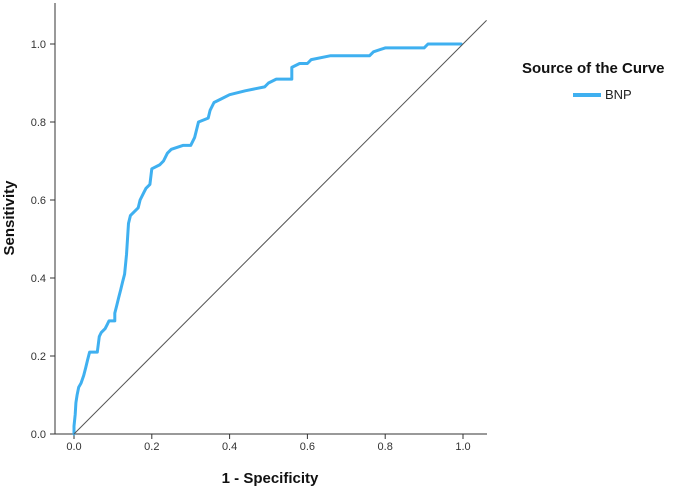 This screenshot has height=487, width=685. I want to click on x-tick-label: 0.6, so click(307, 447).